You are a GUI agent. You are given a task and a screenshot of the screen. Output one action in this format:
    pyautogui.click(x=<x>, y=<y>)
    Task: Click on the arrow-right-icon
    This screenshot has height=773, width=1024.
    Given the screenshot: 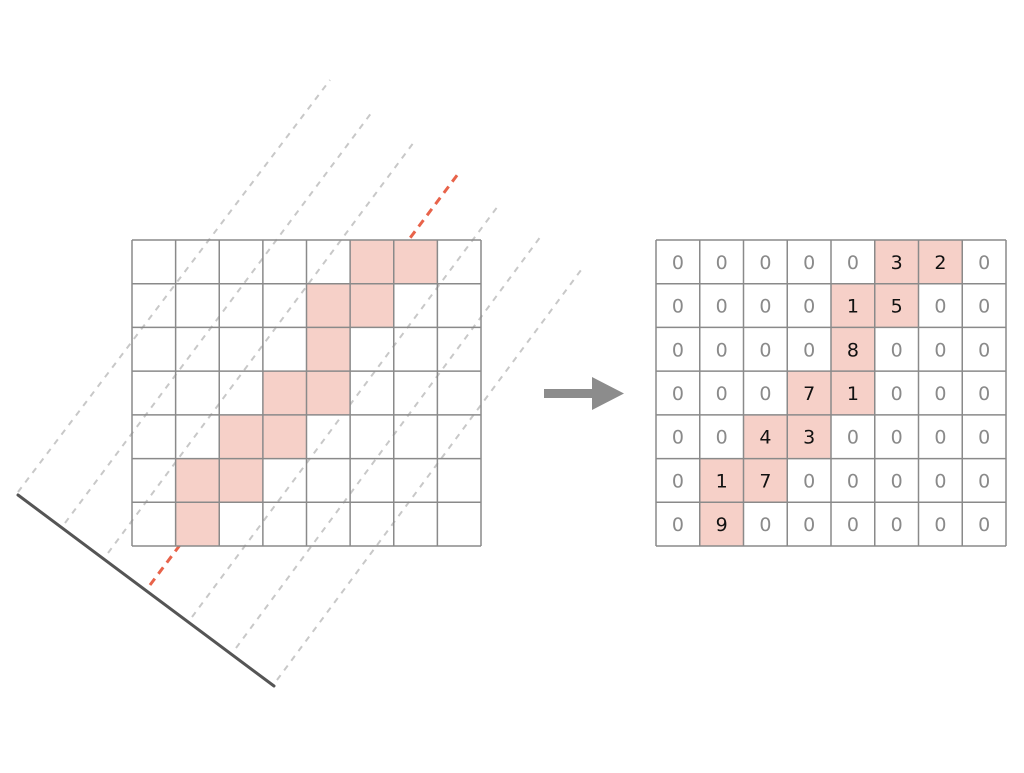 What is the action you would take?
    pyautogui.click(x=584, y=393)
    